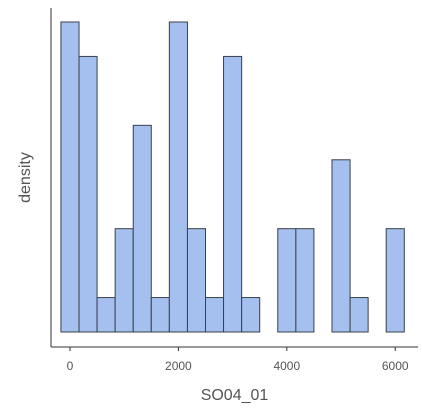 The width and height of the screenshot is (422, 410). Describe the element at coordinates (70, 366) in the screenshot. I see `x-tick-label: 0` at that location.